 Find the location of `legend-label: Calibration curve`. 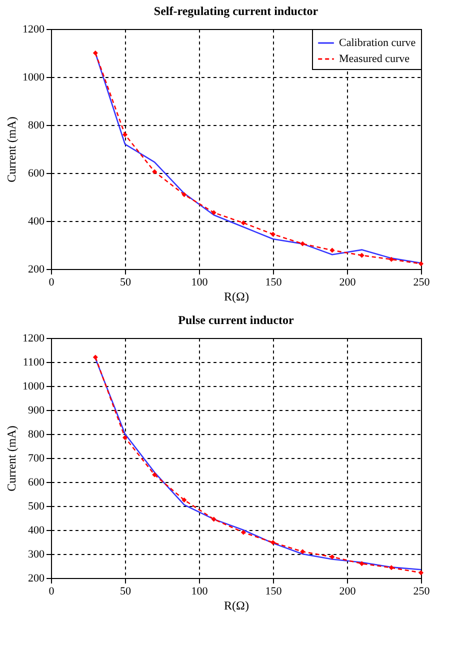

legend-label: Calibration curve is located at coordinates (377, 43).